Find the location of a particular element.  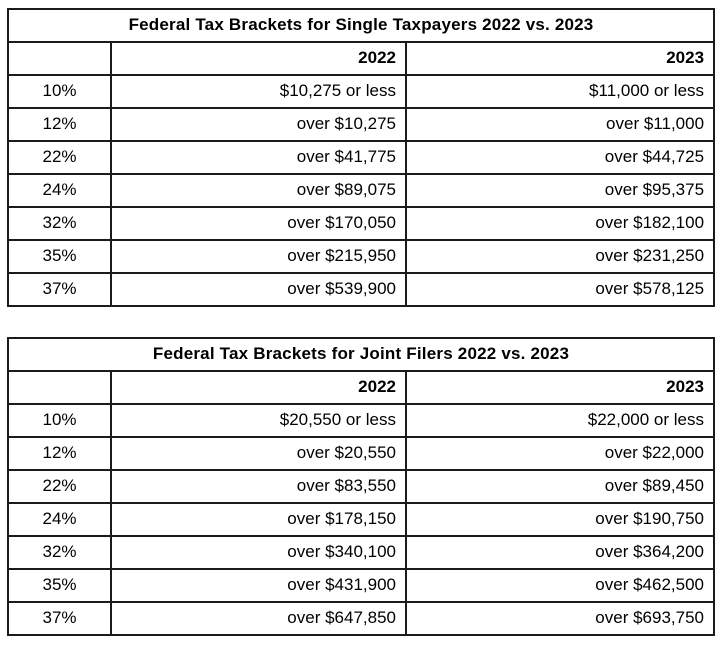

amount-2023-cell: over $11,000 is located at coordinates (560, 124).